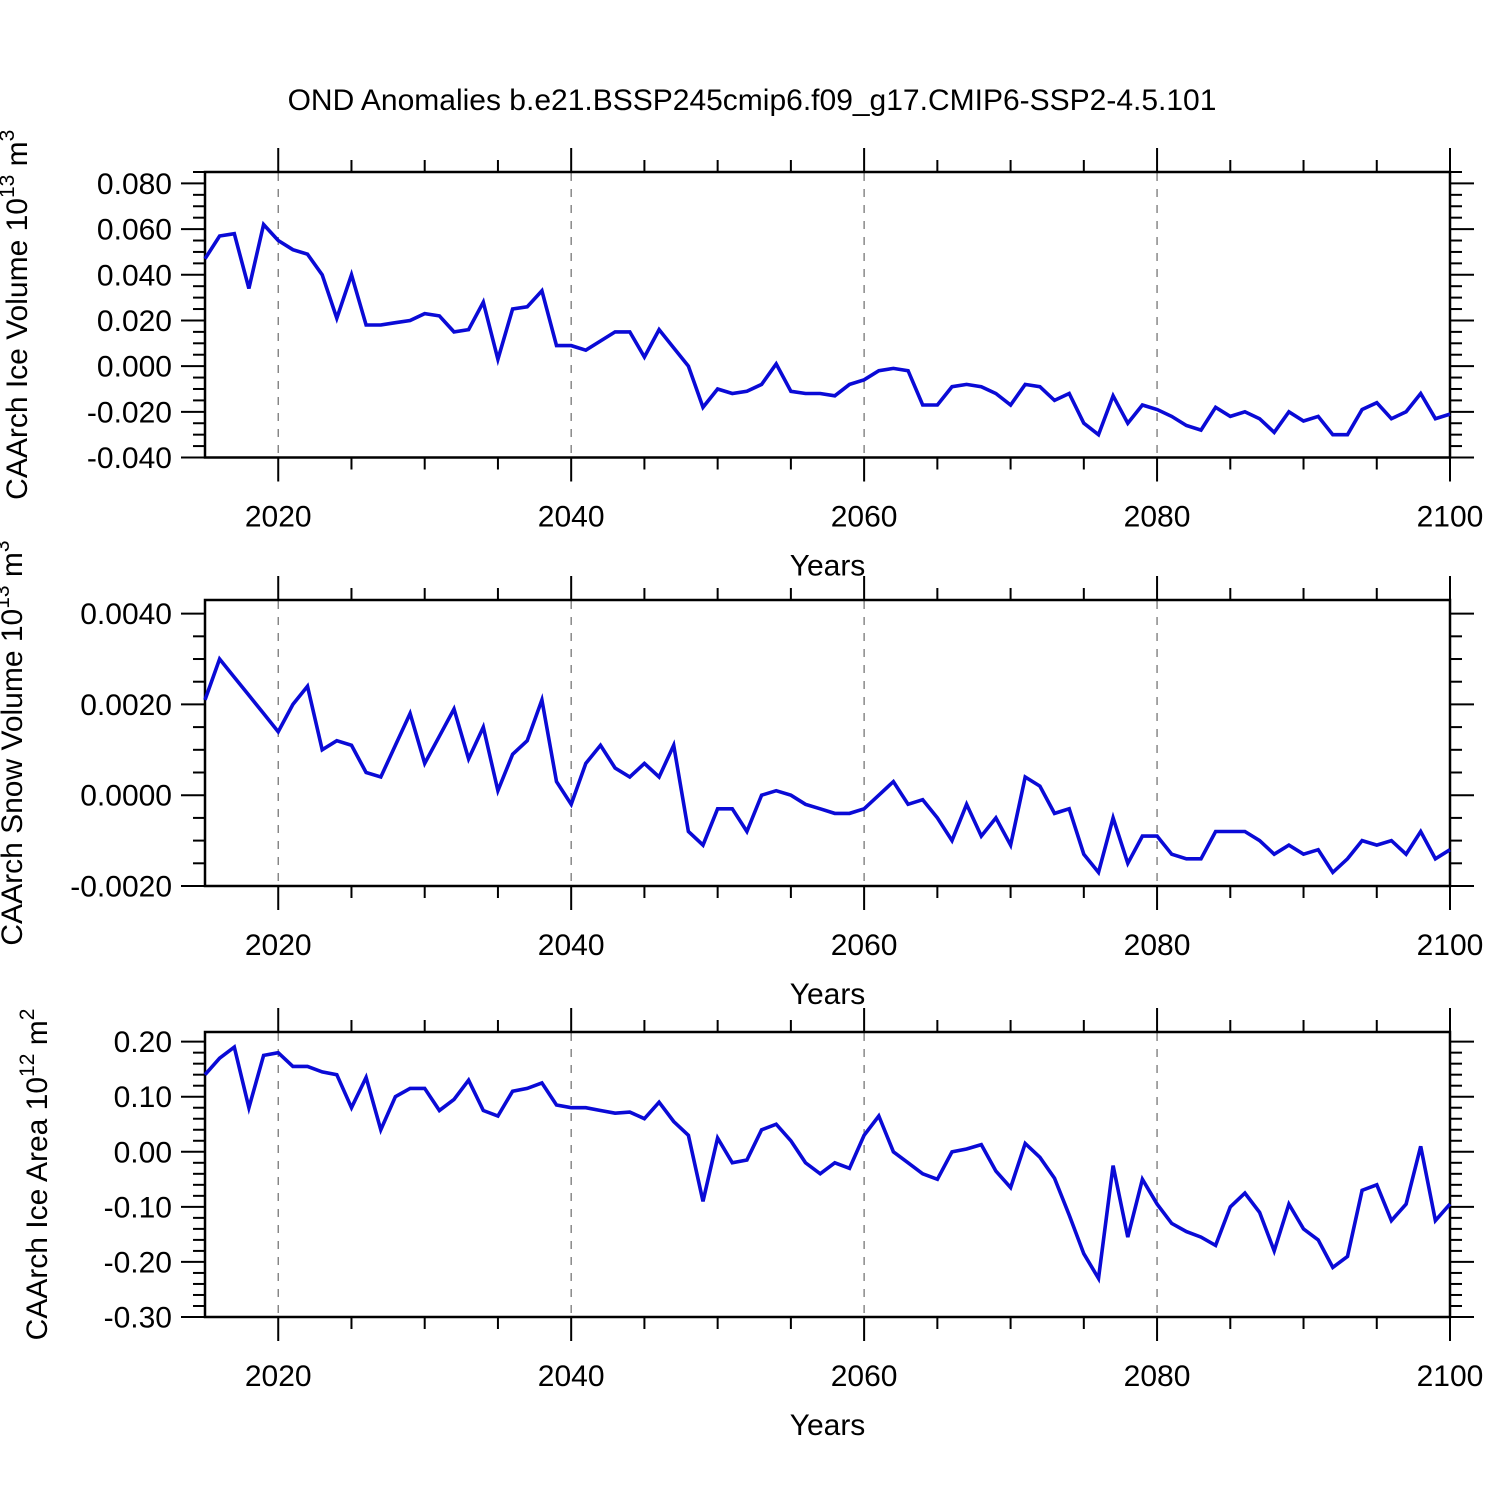  What do you see at coordinates (134, 275) in the screenshot?
I see `y-tick-label: 0.040` at bounding box center [134, 275].